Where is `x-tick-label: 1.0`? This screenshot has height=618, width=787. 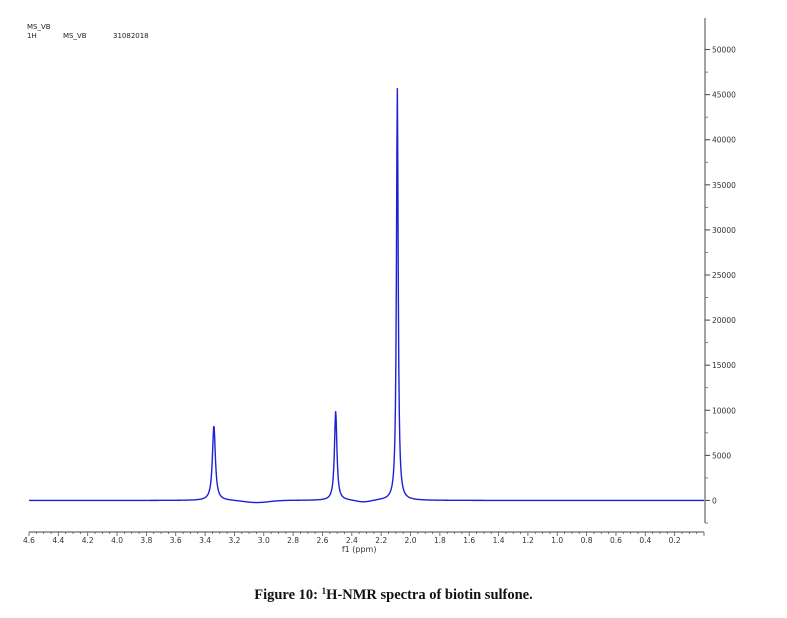 x-tick-label: 1.0 is located at coordinates (557, 540).